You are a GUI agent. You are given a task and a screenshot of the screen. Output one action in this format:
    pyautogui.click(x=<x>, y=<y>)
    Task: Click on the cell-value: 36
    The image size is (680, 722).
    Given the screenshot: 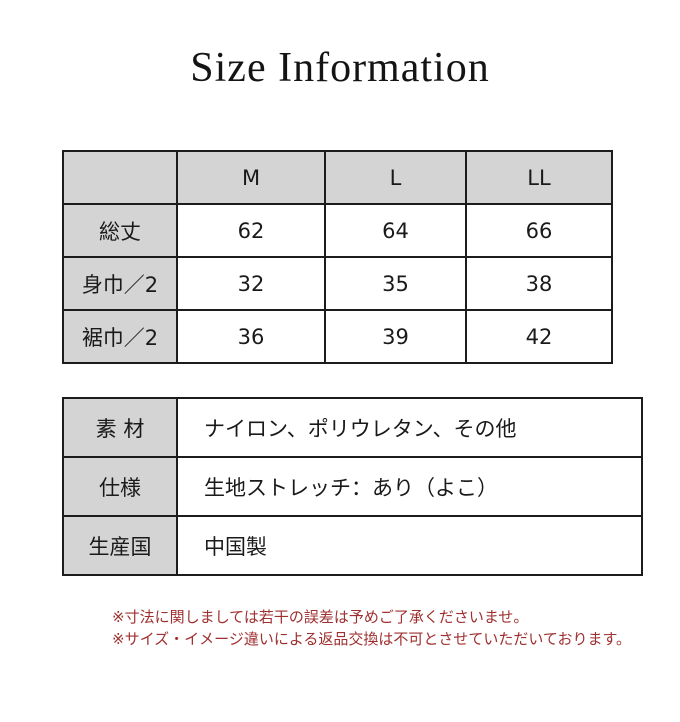 What is the action you would take?
    pyautogui.click(x=251, y=336)
    